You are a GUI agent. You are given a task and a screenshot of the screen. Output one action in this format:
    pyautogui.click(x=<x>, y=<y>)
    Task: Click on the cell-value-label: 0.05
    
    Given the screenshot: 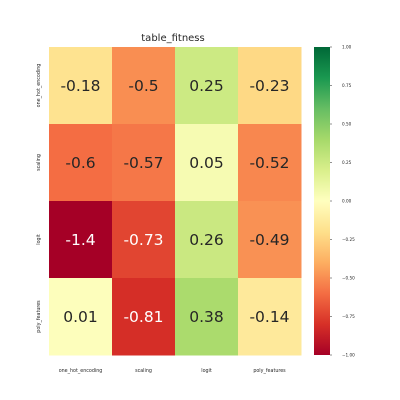 What is the action you would take?
    pyautogui.click(x=206, y=163)
    